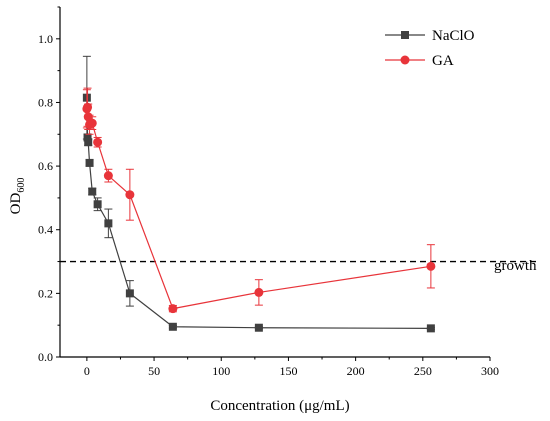  I want to click on x-tick-label-1: 50, so click(154, 371).